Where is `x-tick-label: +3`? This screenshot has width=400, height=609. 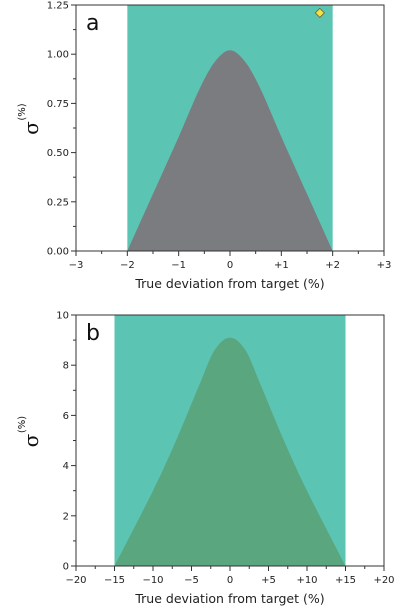
x-tick-label: +3 is located at coordinates (384, 265).